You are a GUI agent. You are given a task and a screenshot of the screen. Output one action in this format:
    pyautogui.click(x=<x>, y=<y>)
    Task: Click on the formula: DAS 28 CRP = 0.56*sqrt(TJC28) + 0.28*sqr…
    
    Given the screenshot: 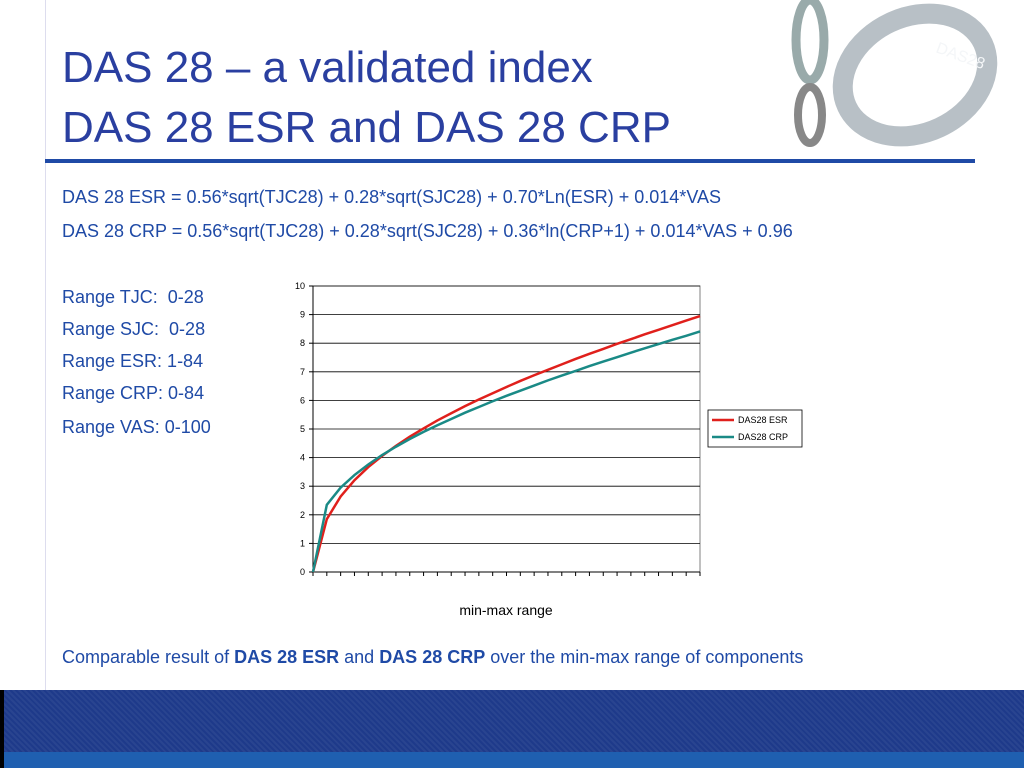 What is the action you would take?
    pyautogui.click(x=427, y=231)
    